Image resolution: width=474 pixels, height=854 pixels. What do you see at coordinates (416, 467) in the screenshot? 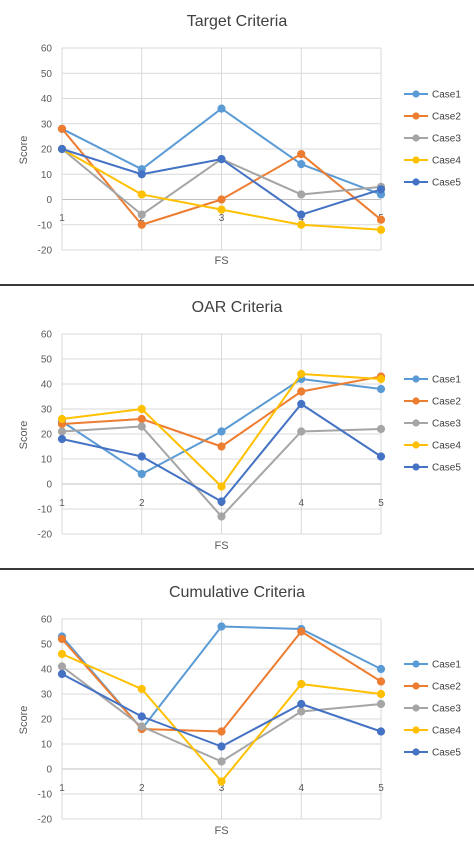
I see `legend-marker-case5` at bounding box center [416, 467].